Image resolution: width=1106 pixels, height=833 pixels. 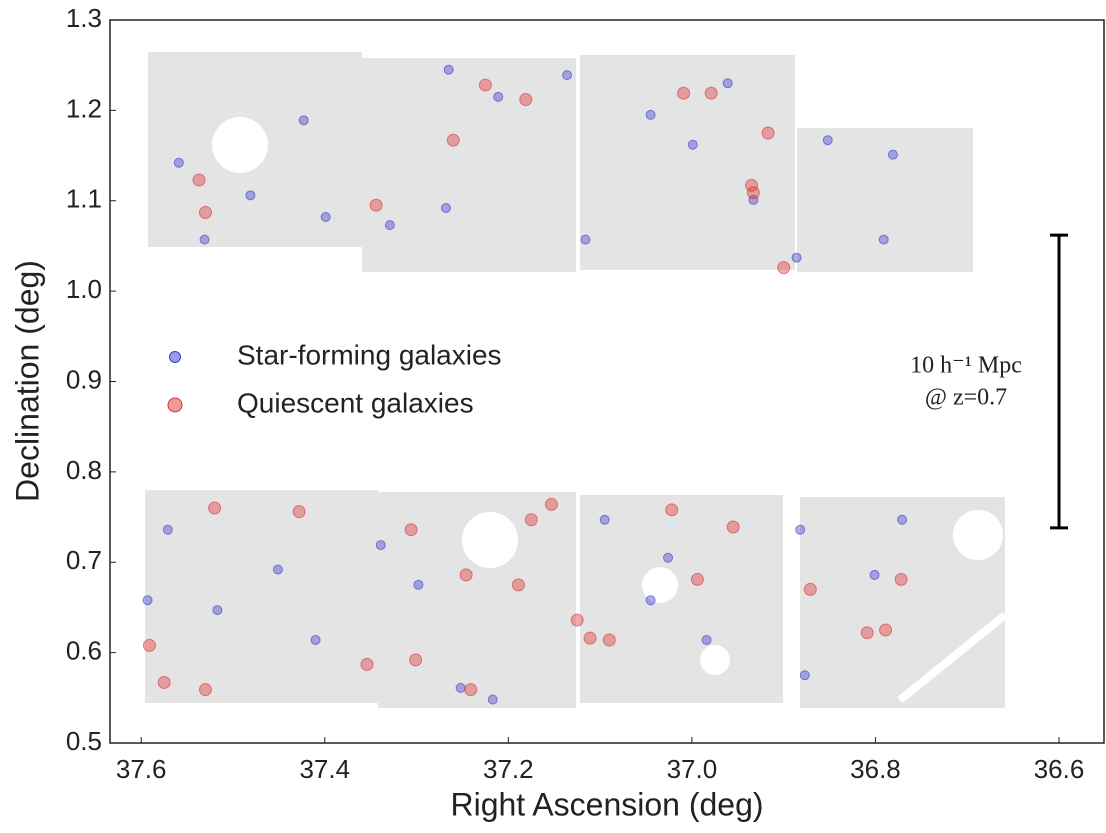 I want to click on x-tick-label: 36.6, so click(x=1059, y=769).